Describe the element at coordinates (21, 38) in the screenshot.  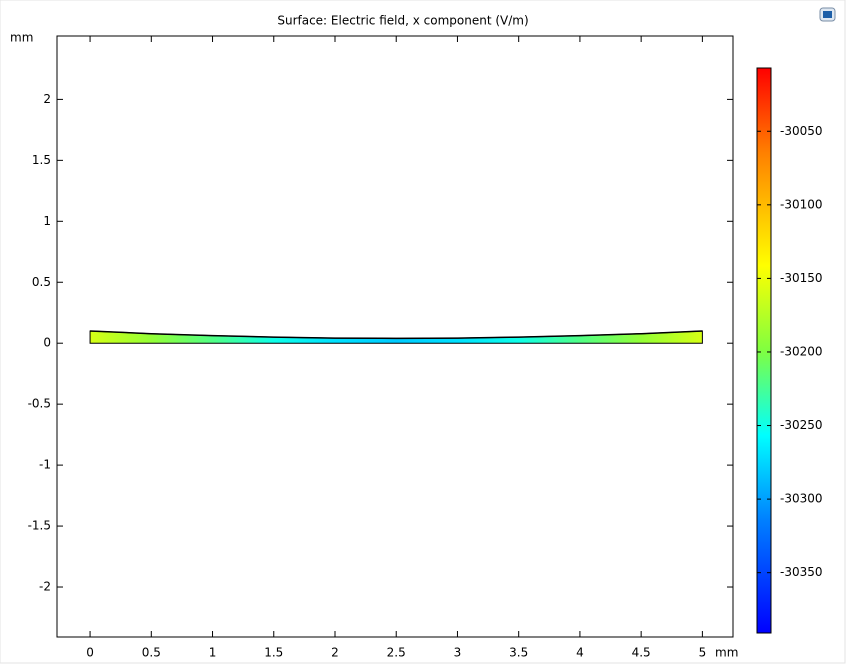
I see `y-axis-unit: mm` at that location.